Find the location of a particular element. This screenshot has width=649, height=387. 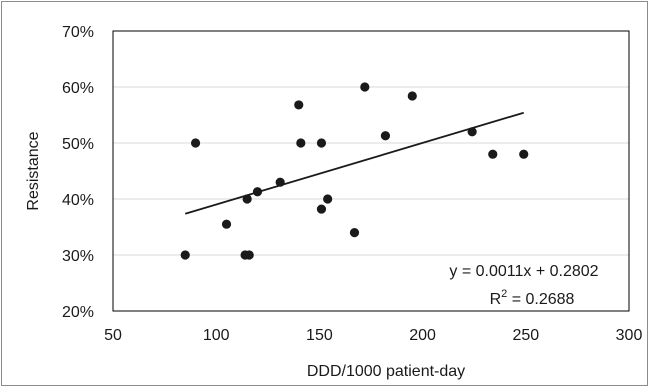

y-axis-tick-labels: 20% 30% 40% 50% 60% 70% is located at coordinates (78, 172).